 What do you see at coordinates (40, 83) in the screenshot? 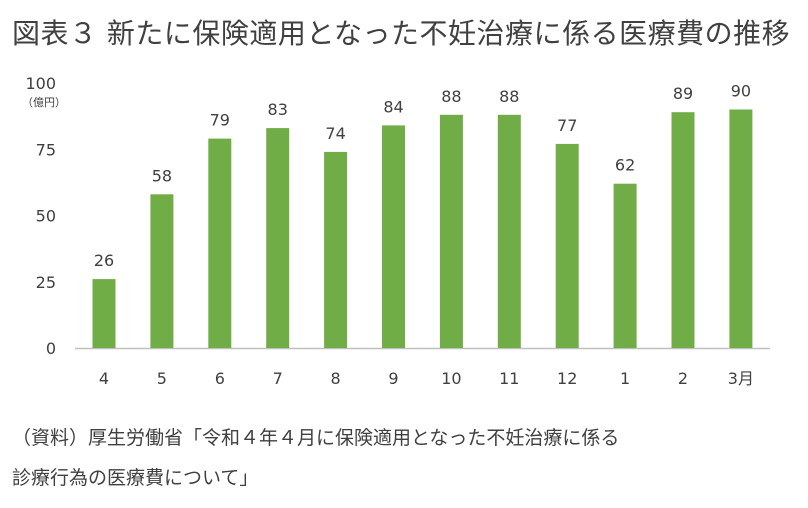
I see `y-tick-label: 100` at bounding box center [40, 83].